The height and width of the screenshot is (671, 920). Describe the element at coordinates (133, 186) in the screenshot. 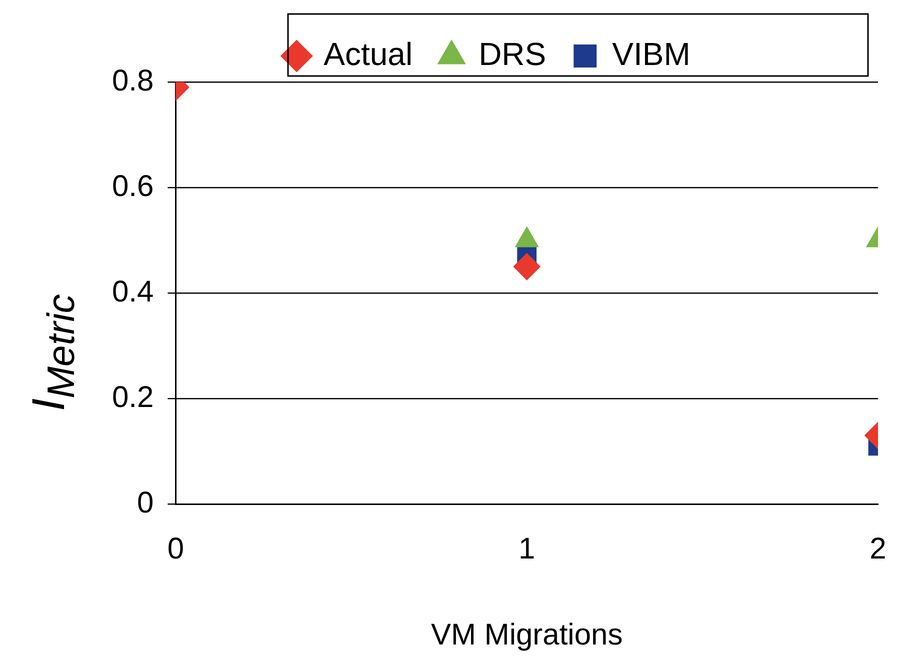

I see `y-tick-label: 0.6` at that location.